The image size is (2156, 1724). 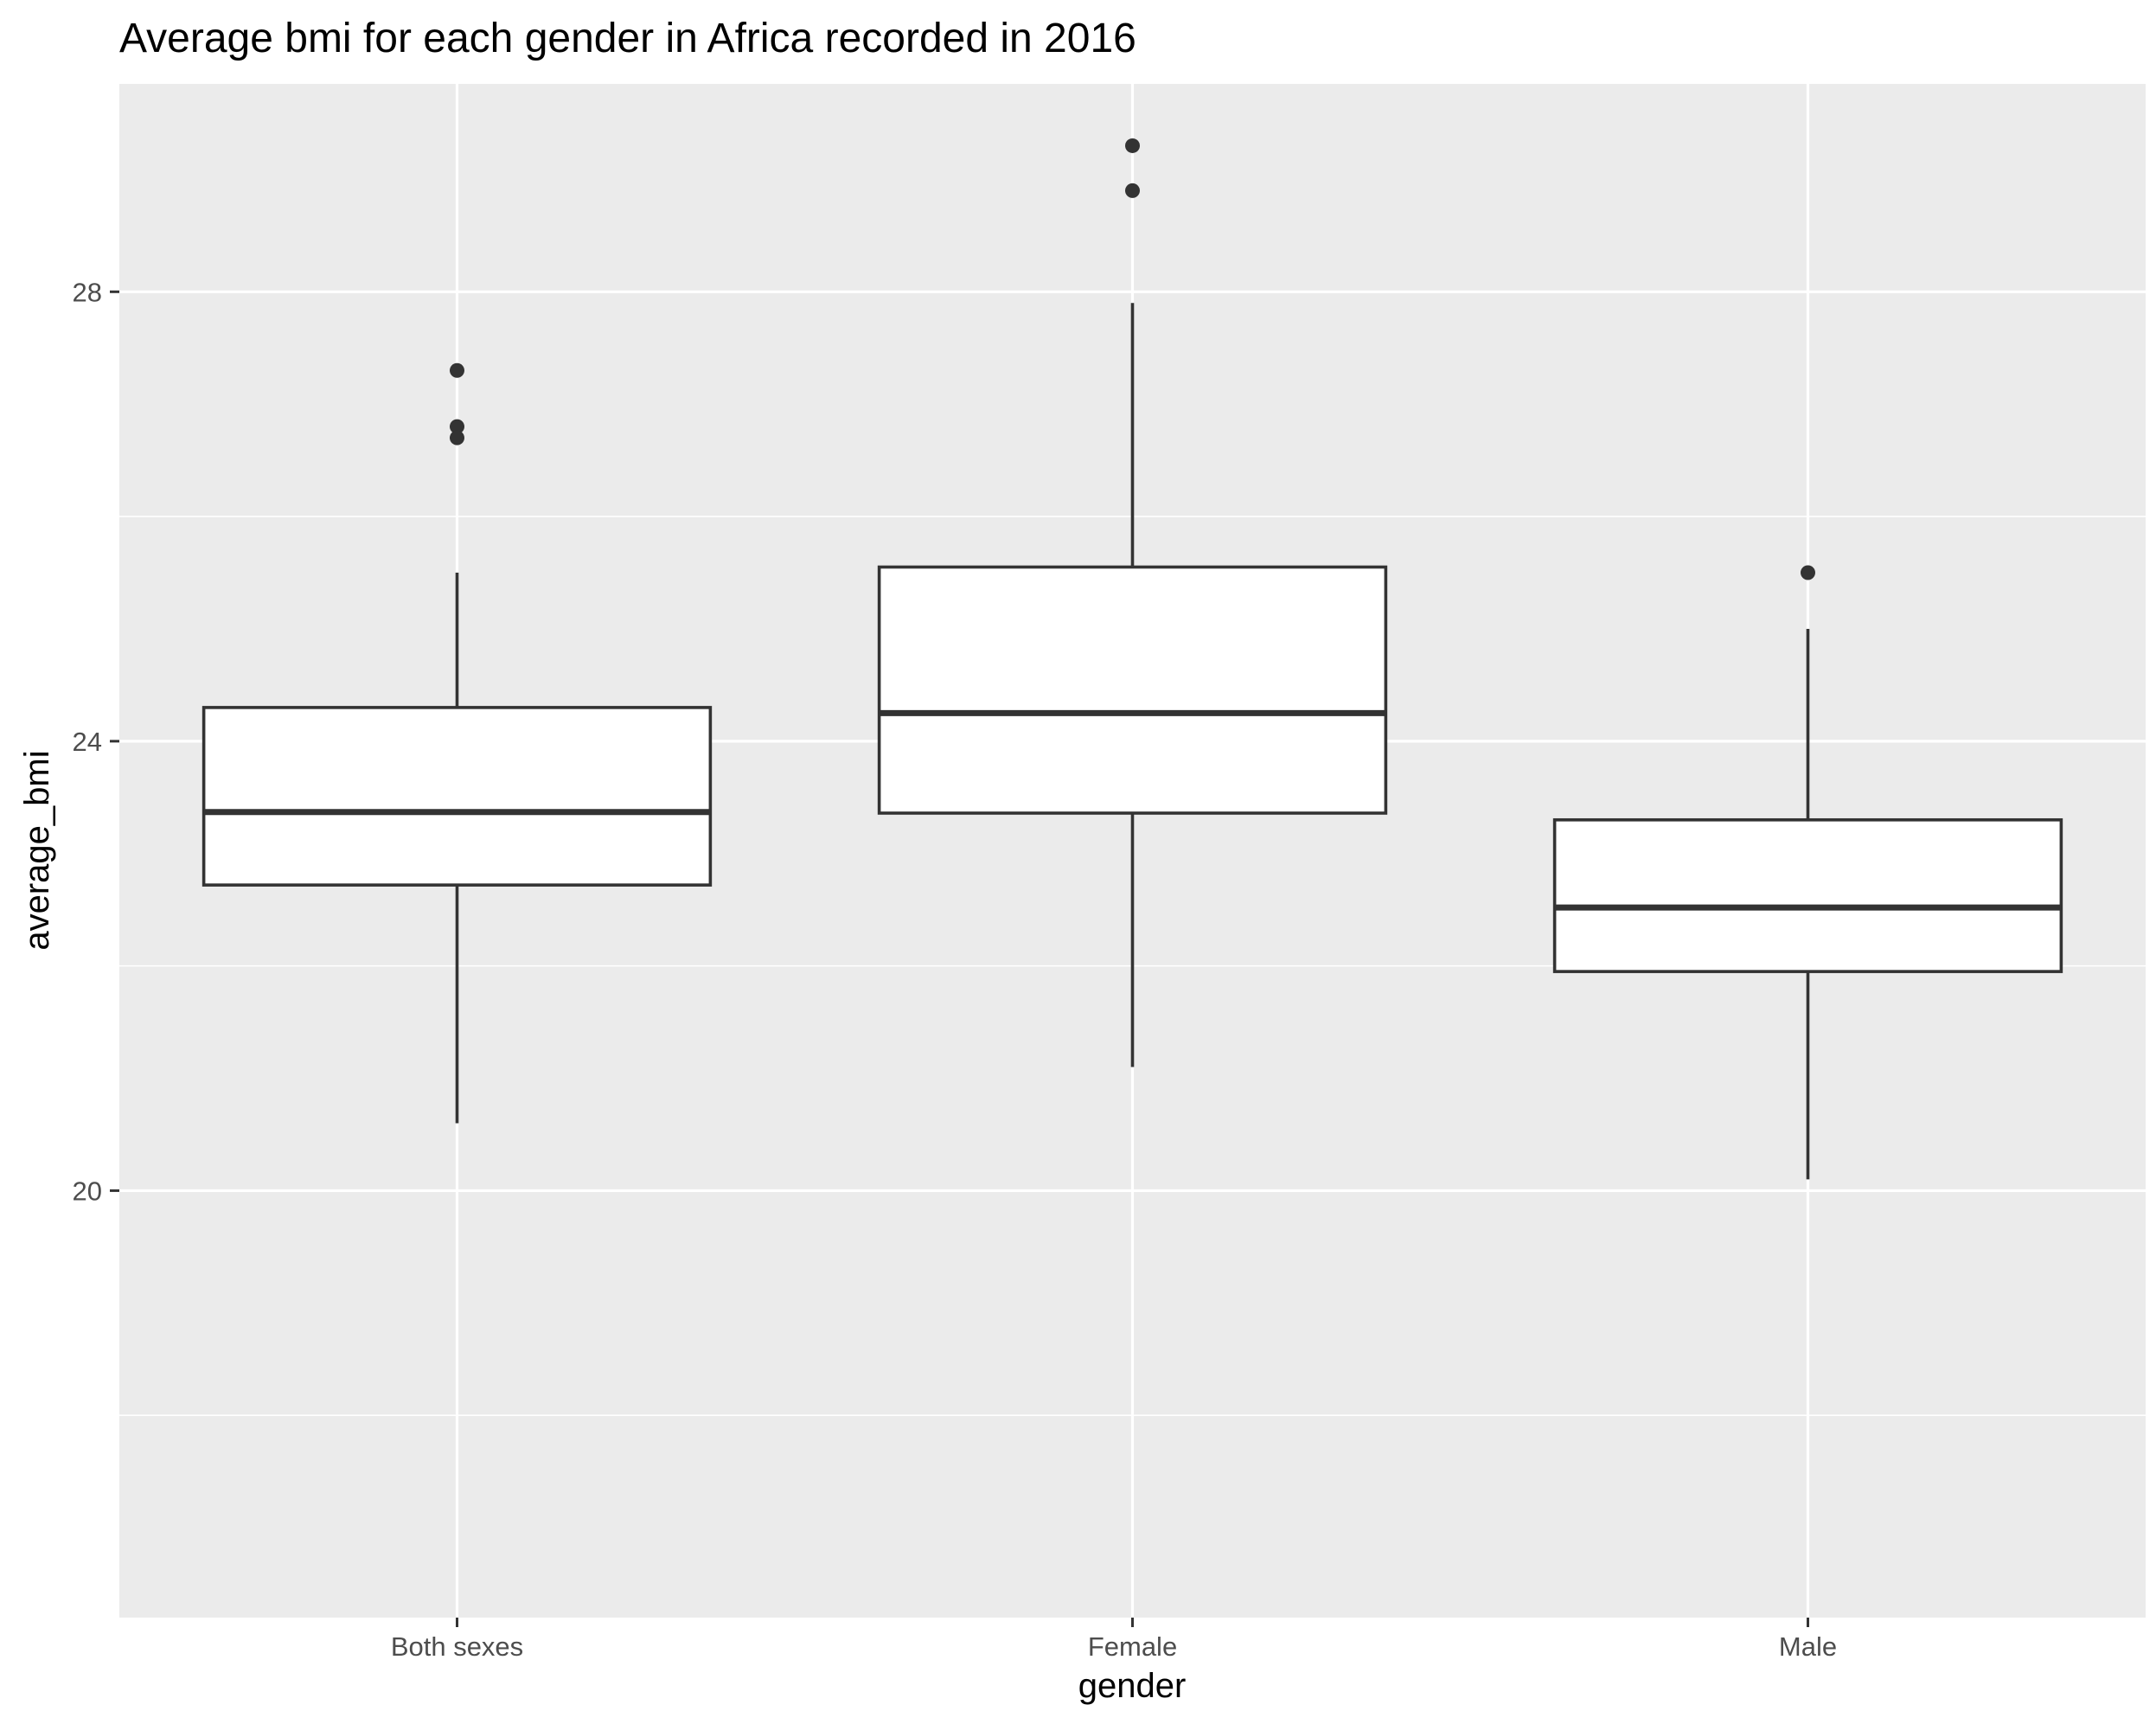 I want to click on y-tick-label: 20, so click(x=88, y=1191).